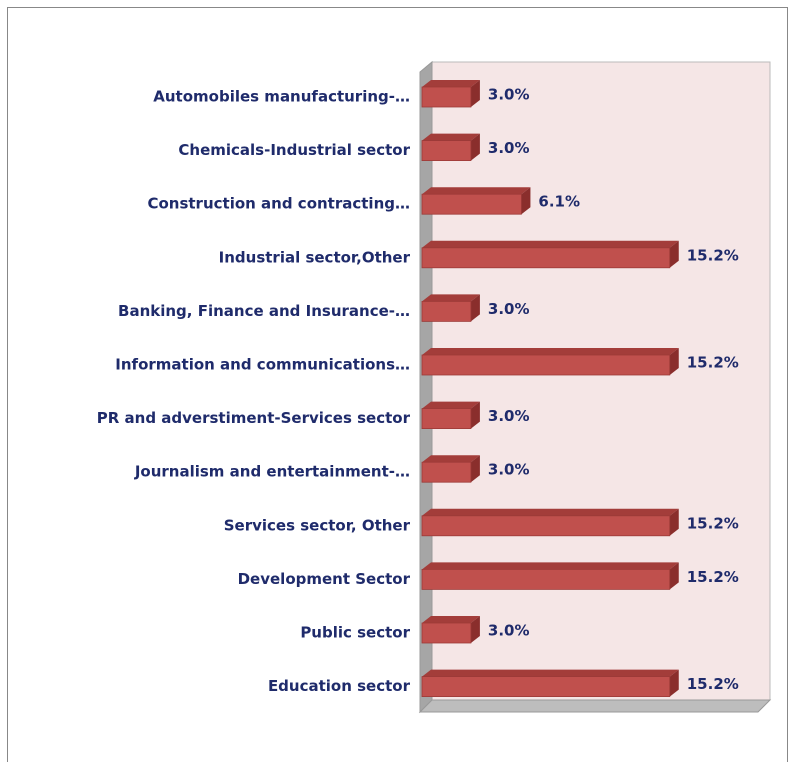 This screenshot has height=762, width=788. Describe the element at coordinates (254, 418) in the screenshot. I see `category-label: PR and adverstiment-Services sector` at that location.